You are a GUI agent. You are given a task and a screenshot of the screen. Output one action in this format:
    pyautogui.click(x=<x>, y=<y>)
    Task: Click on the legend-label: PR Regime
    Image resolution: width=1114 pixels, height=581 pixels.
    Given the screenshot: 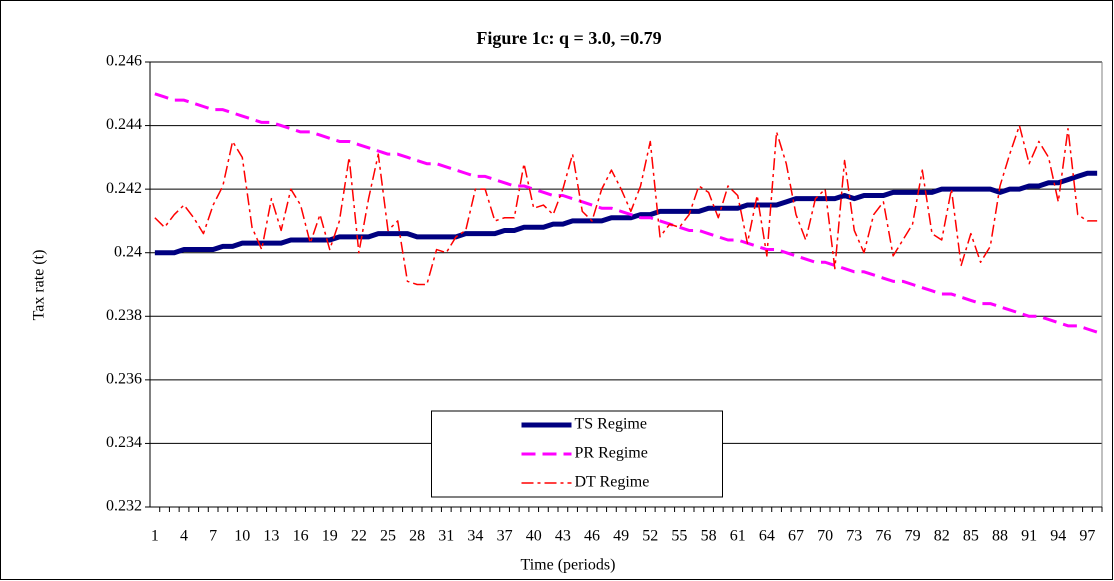 What is the action you would take?
    pyautogui.click(x=611, y=453)
    